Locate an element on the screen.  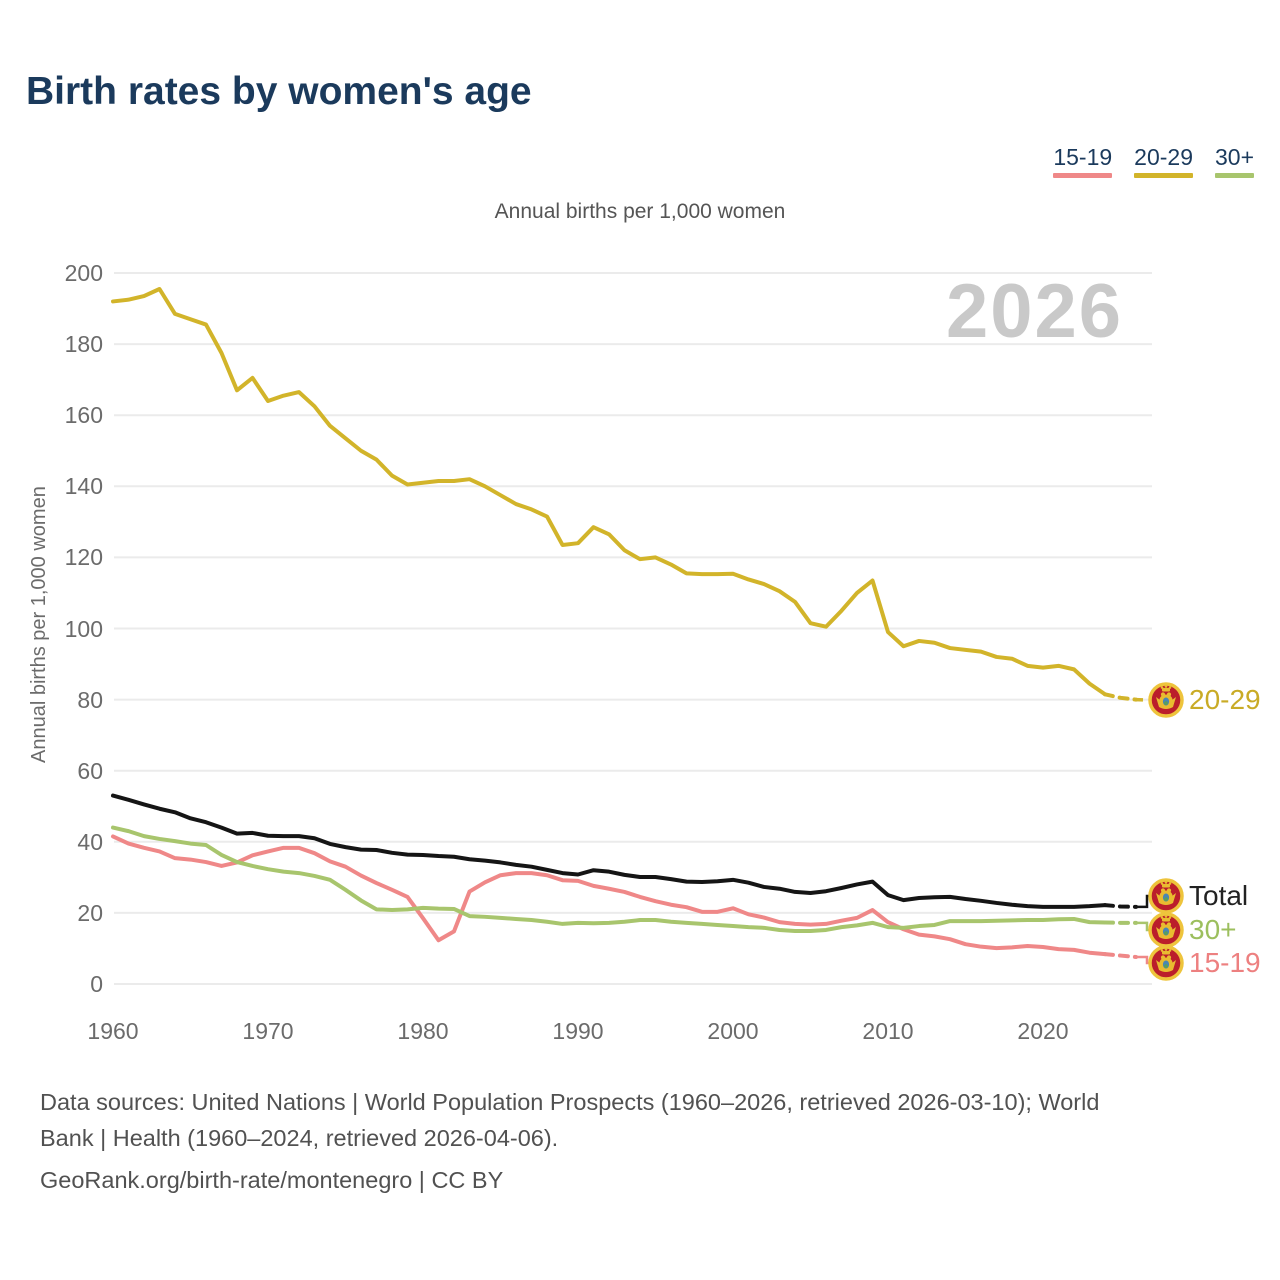
y-tick-20: 20 is located at coordinates (90, 912).